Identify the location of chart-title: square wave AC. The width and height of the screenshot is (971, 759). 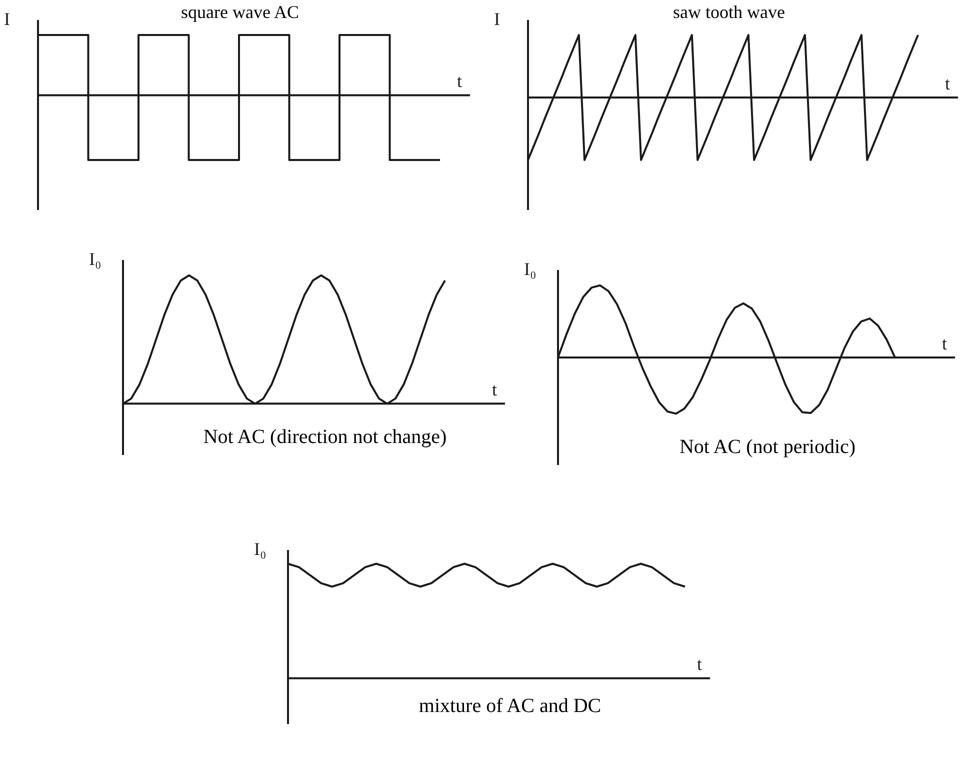
(240, 12).